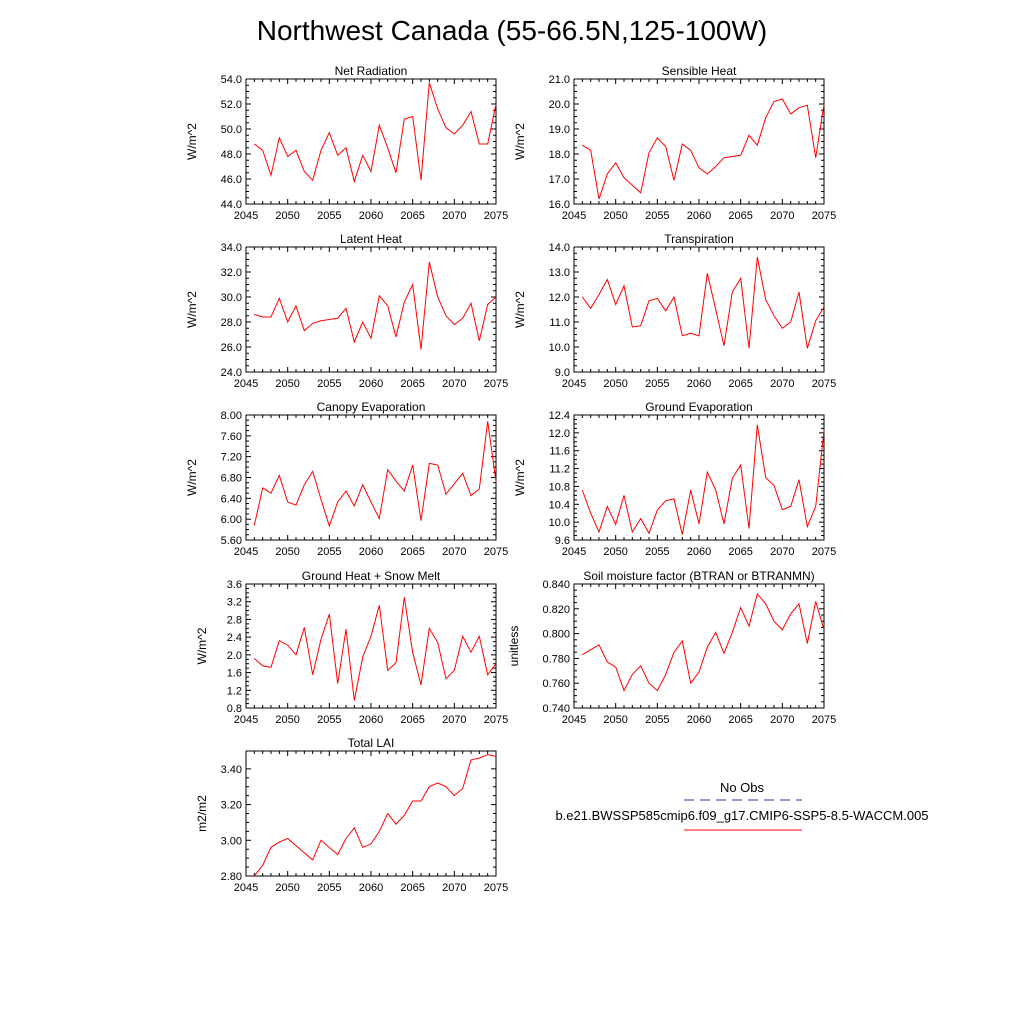 This screenshot has height=1024, width=1024. I want to click on y-tick-label: 0.780, so click(556, 659).